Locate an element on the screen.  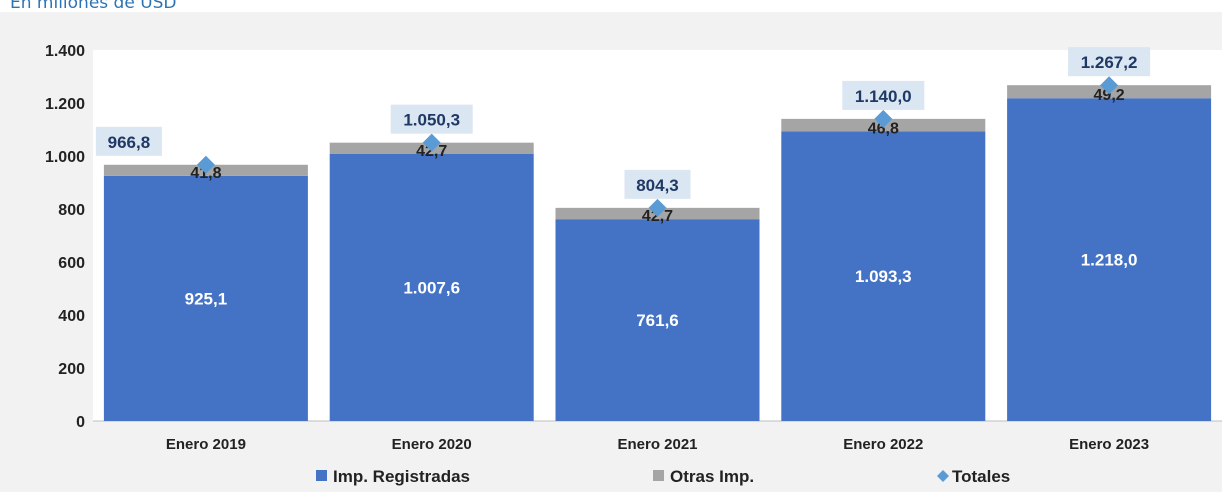
data-label-otras: 46,8 is located at coordinates (883, 128).